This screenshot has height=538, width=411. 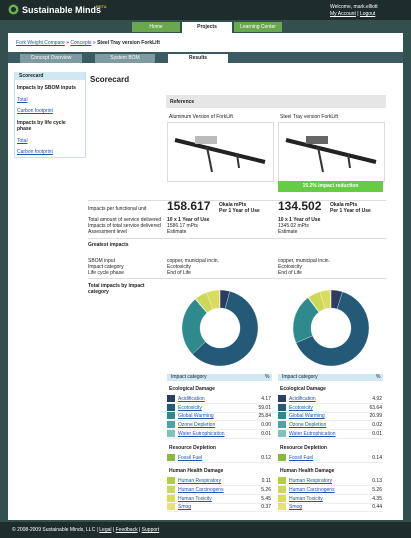 I want to click on header, so click(x=205, y=10).